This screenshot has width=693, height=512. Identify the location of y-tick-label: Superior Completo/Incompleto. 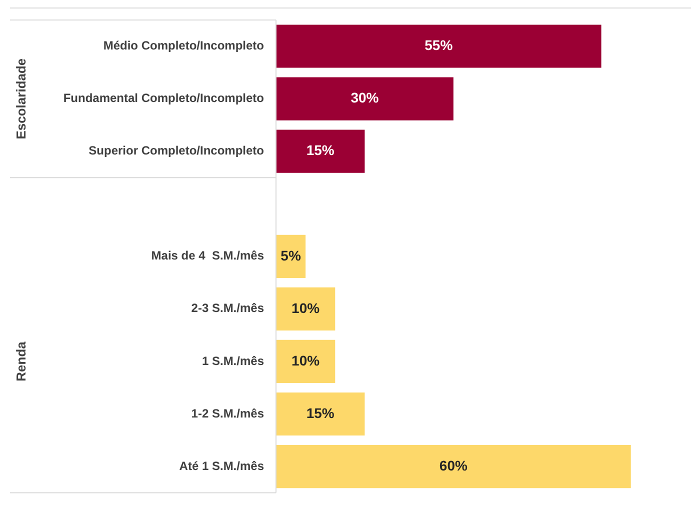
(176, 151).